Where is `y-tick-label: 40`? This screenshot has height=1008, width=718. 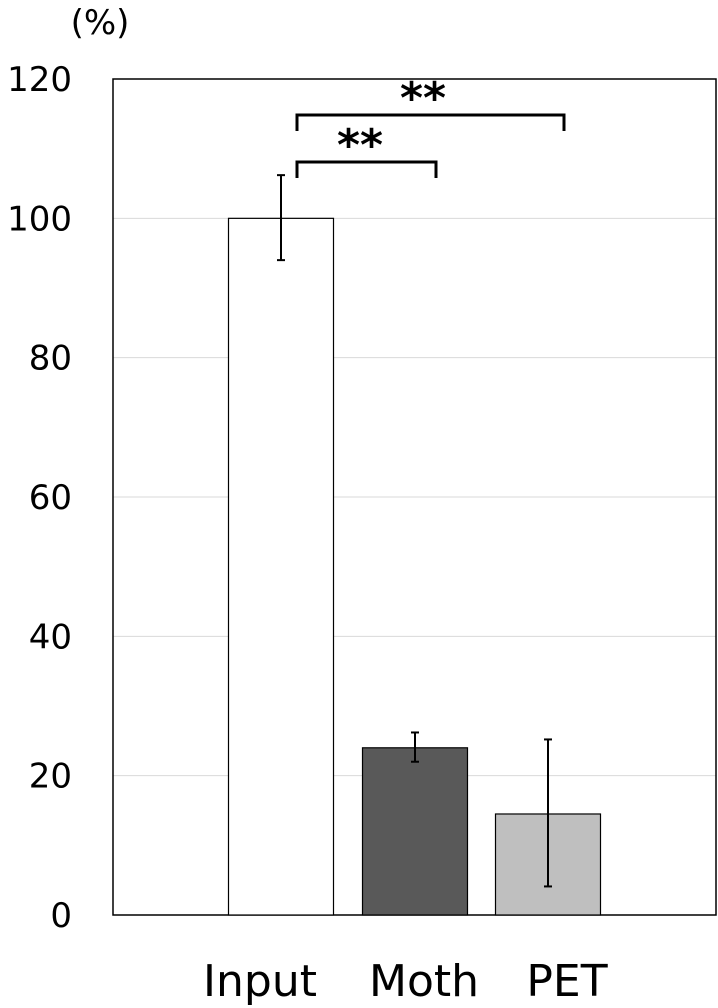
y-tick-label: 40 is located at coordinates (50, 637).